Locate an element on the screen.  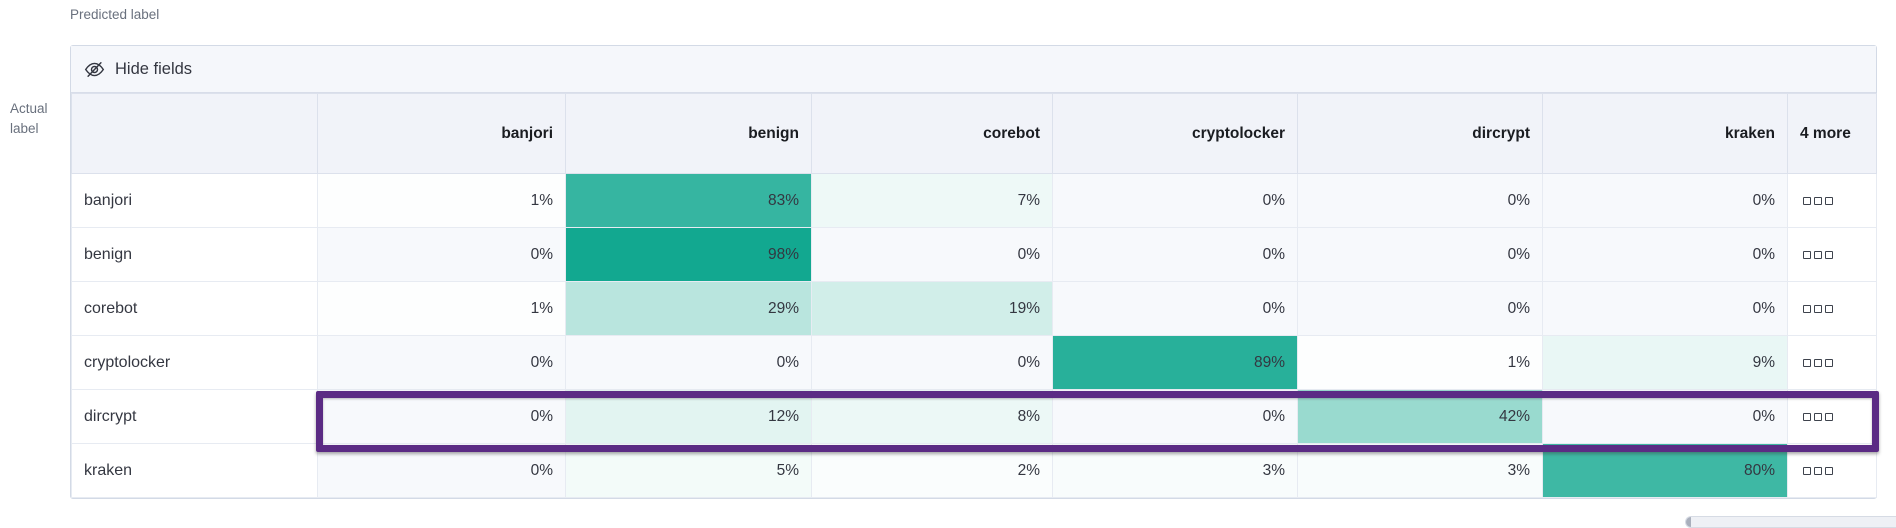
matrix-cell-banjori-dircrypt: 0% is located at coordinates (1420, 200).